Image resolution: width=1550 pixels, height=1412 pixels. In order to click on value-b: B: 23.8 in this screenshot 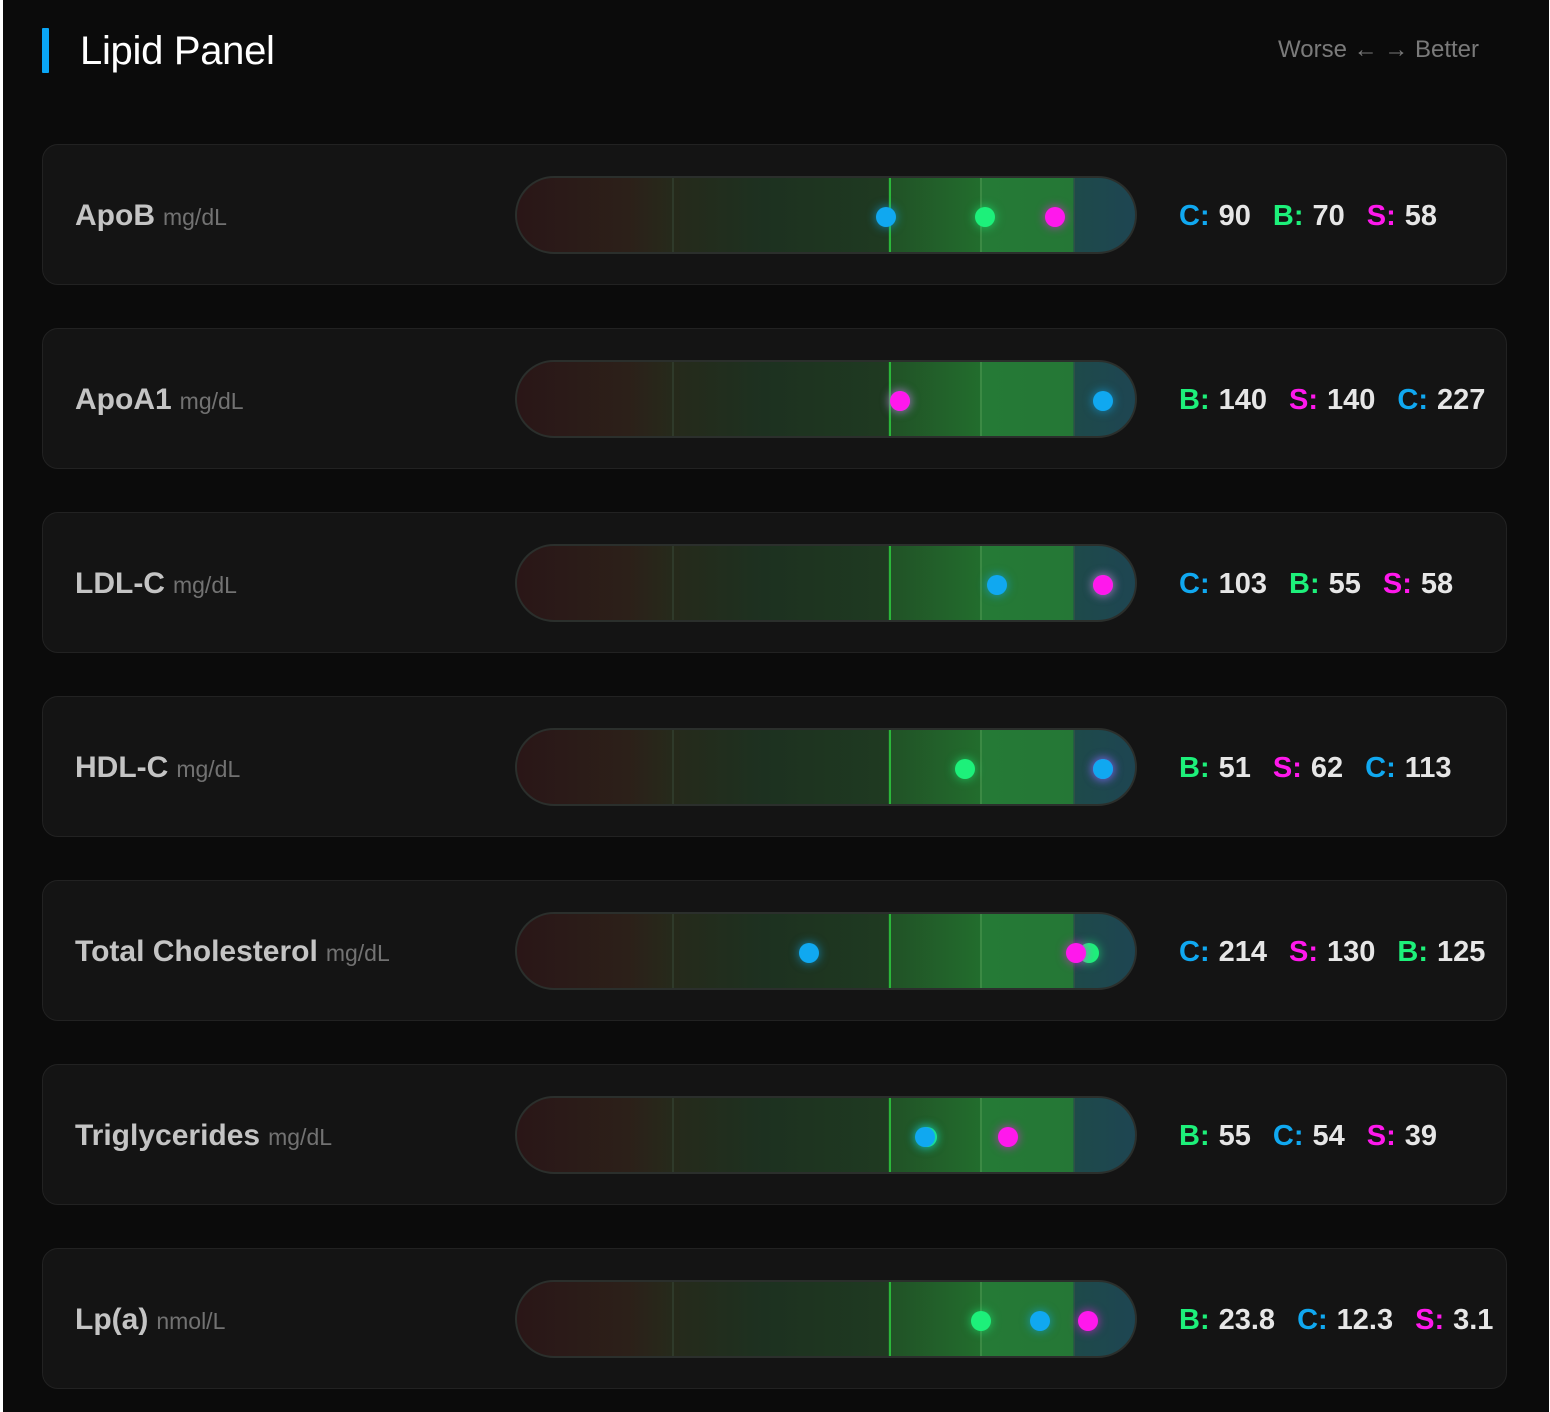, I will do `click(1227, 1320)`.